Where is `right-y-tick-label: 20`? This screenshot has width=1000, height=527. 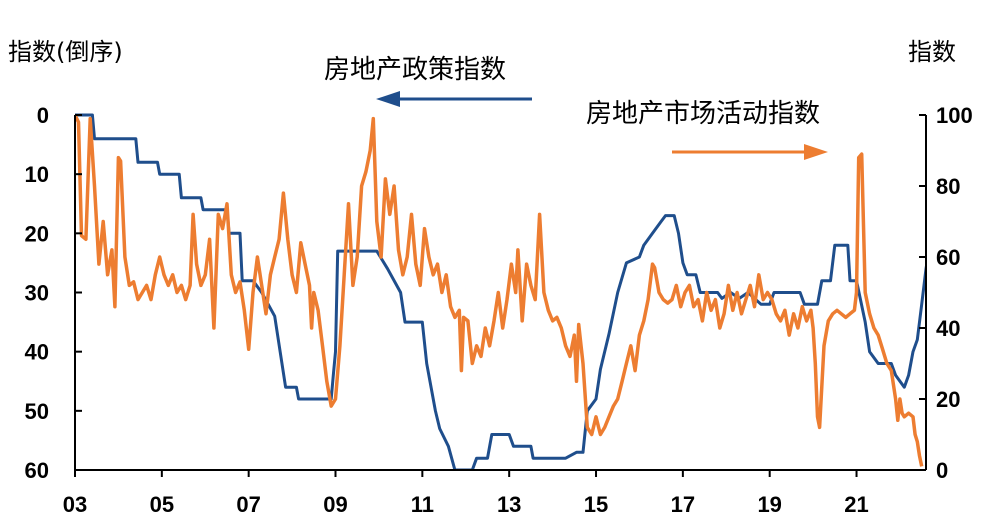 right-y-tick-label: 20 is located at coordinates (948, 399).